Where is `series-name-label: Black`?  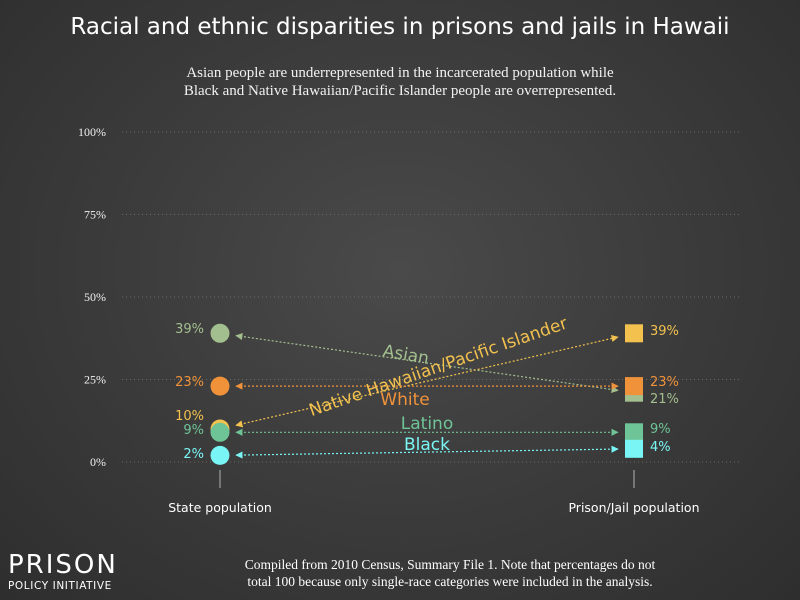 series-name-label: Black is located at coordinates (427, 445).